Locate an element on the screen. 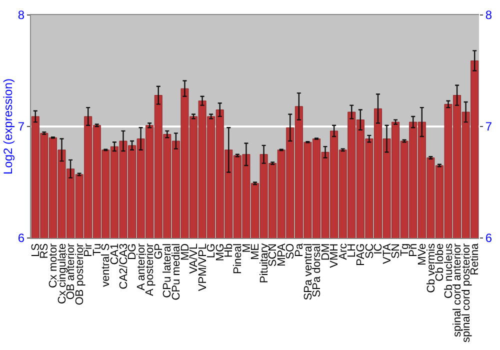 The height and width of the screenshot is (350, 500). y-tick-label: 8 is located at coordinates (21, 15).